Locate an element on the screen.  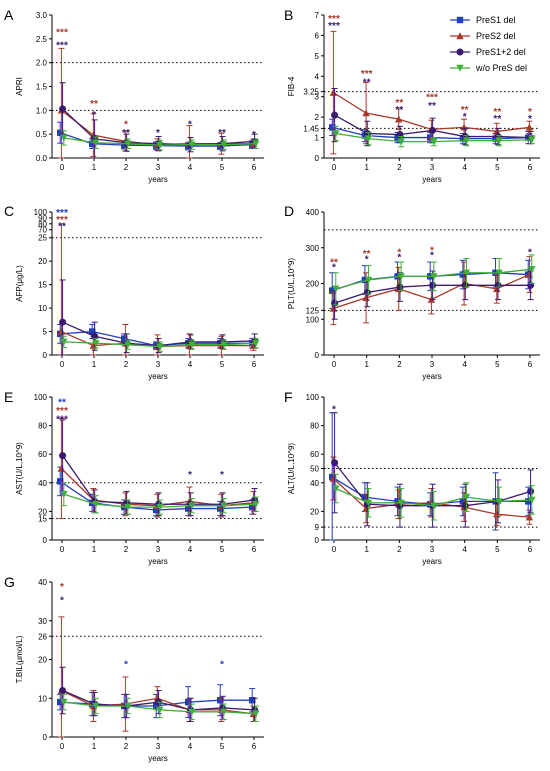
y-tick-label: 9 is located at coordinates (317, 527).